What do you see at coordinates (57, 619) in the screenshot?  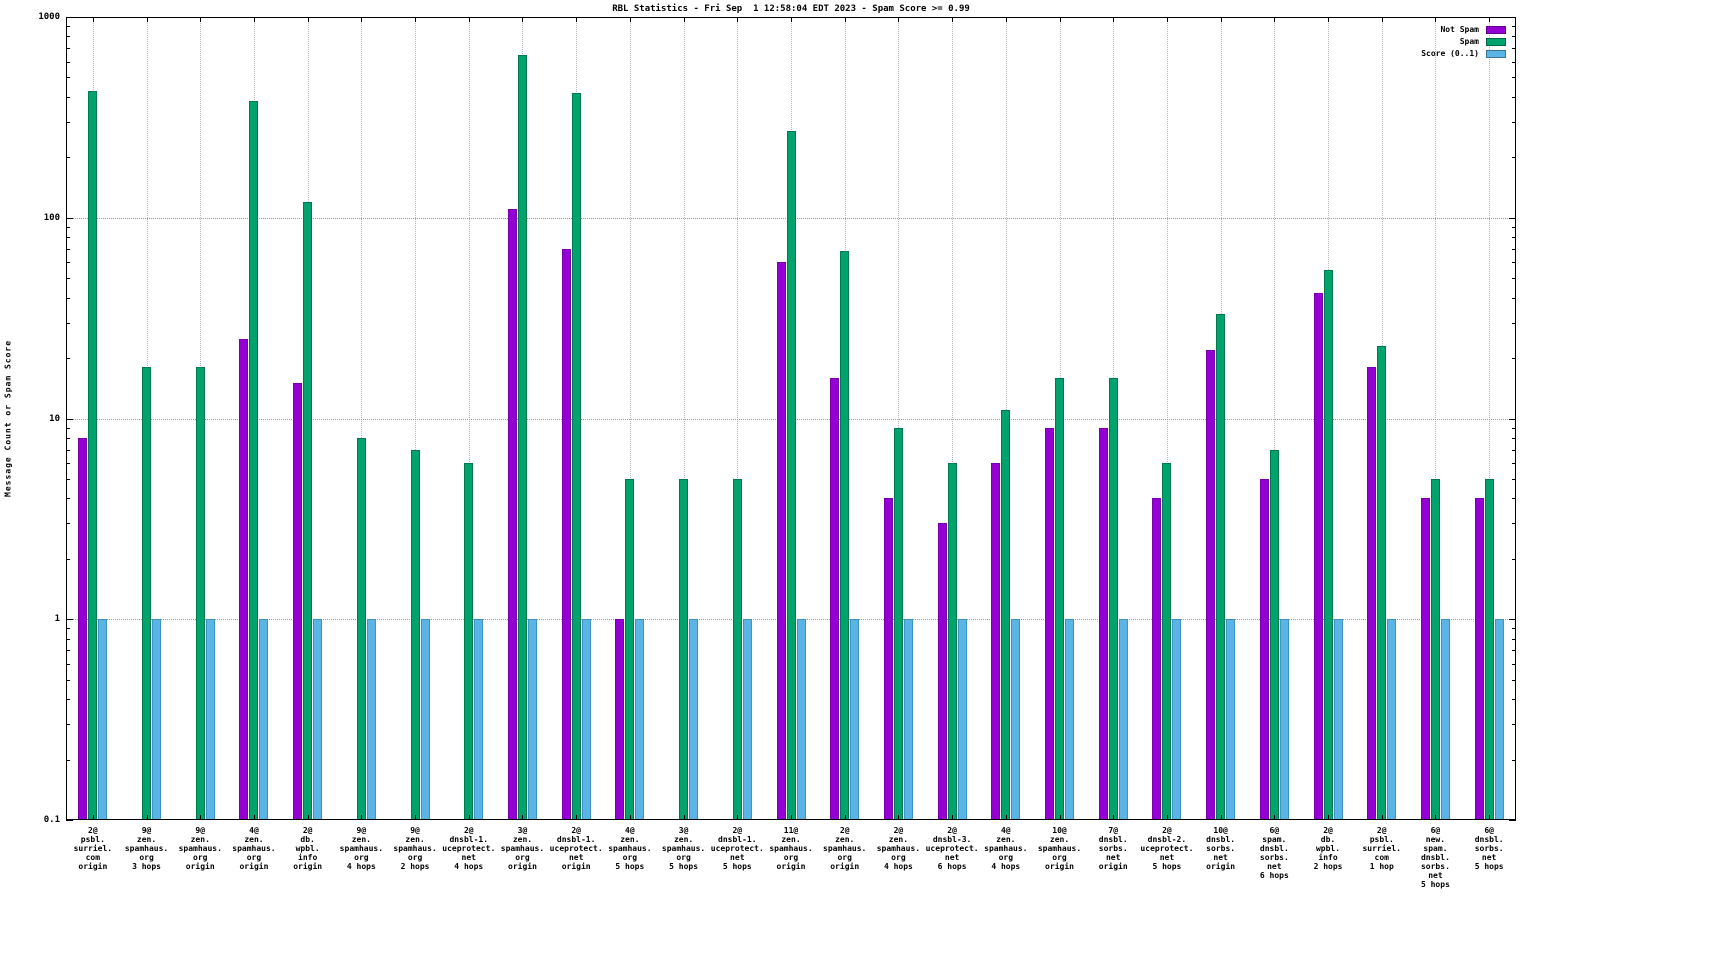 I see `y-tick-label: 1` at bounding box center [57, 619].